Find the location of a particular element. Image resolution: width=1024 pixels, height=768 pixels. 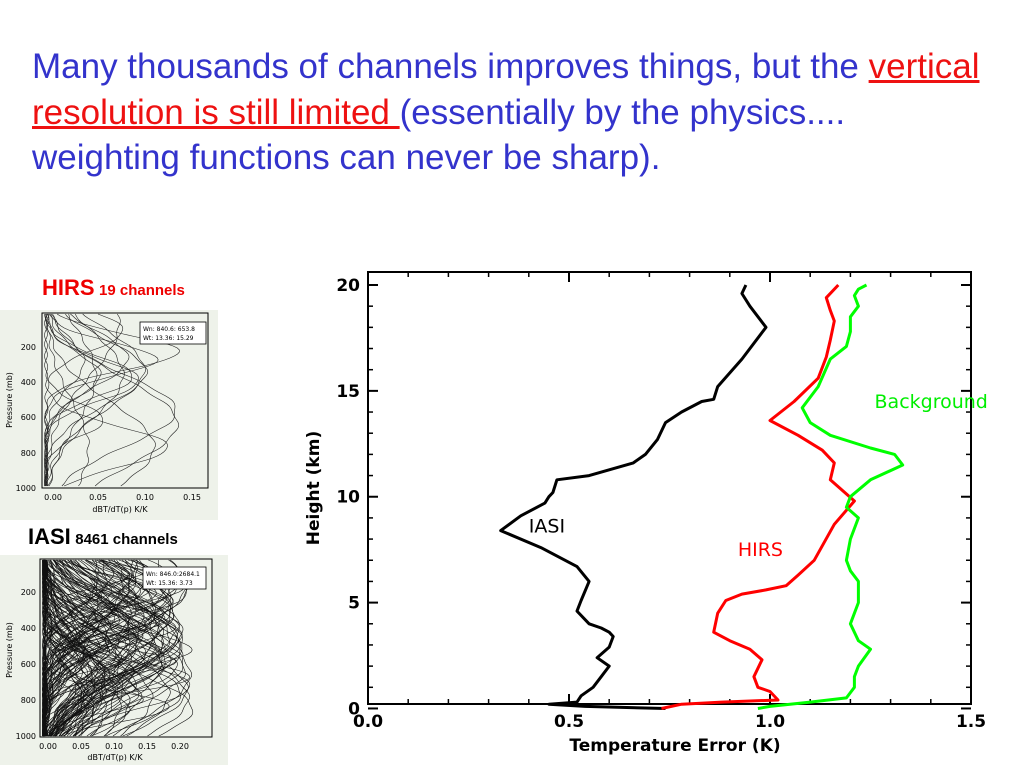

hirs-title-channels: 19 channels is located at coordinates (142, 290).